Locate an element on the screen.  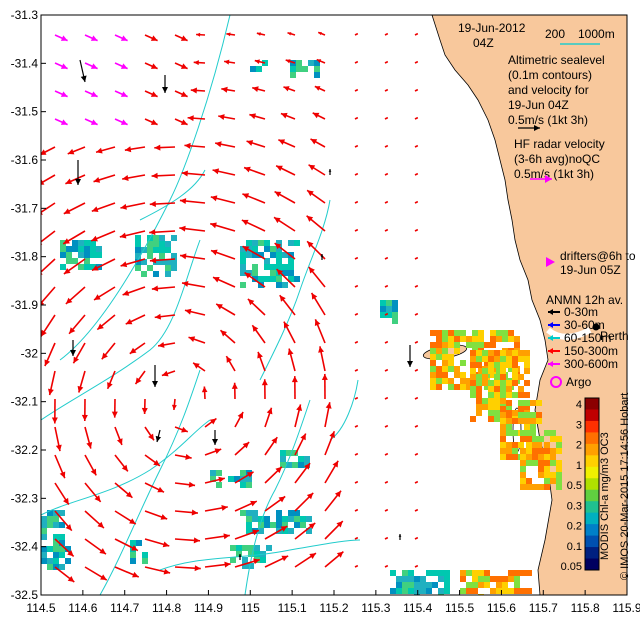
drifter-arrow-icon is located at coordinates (550, 262).